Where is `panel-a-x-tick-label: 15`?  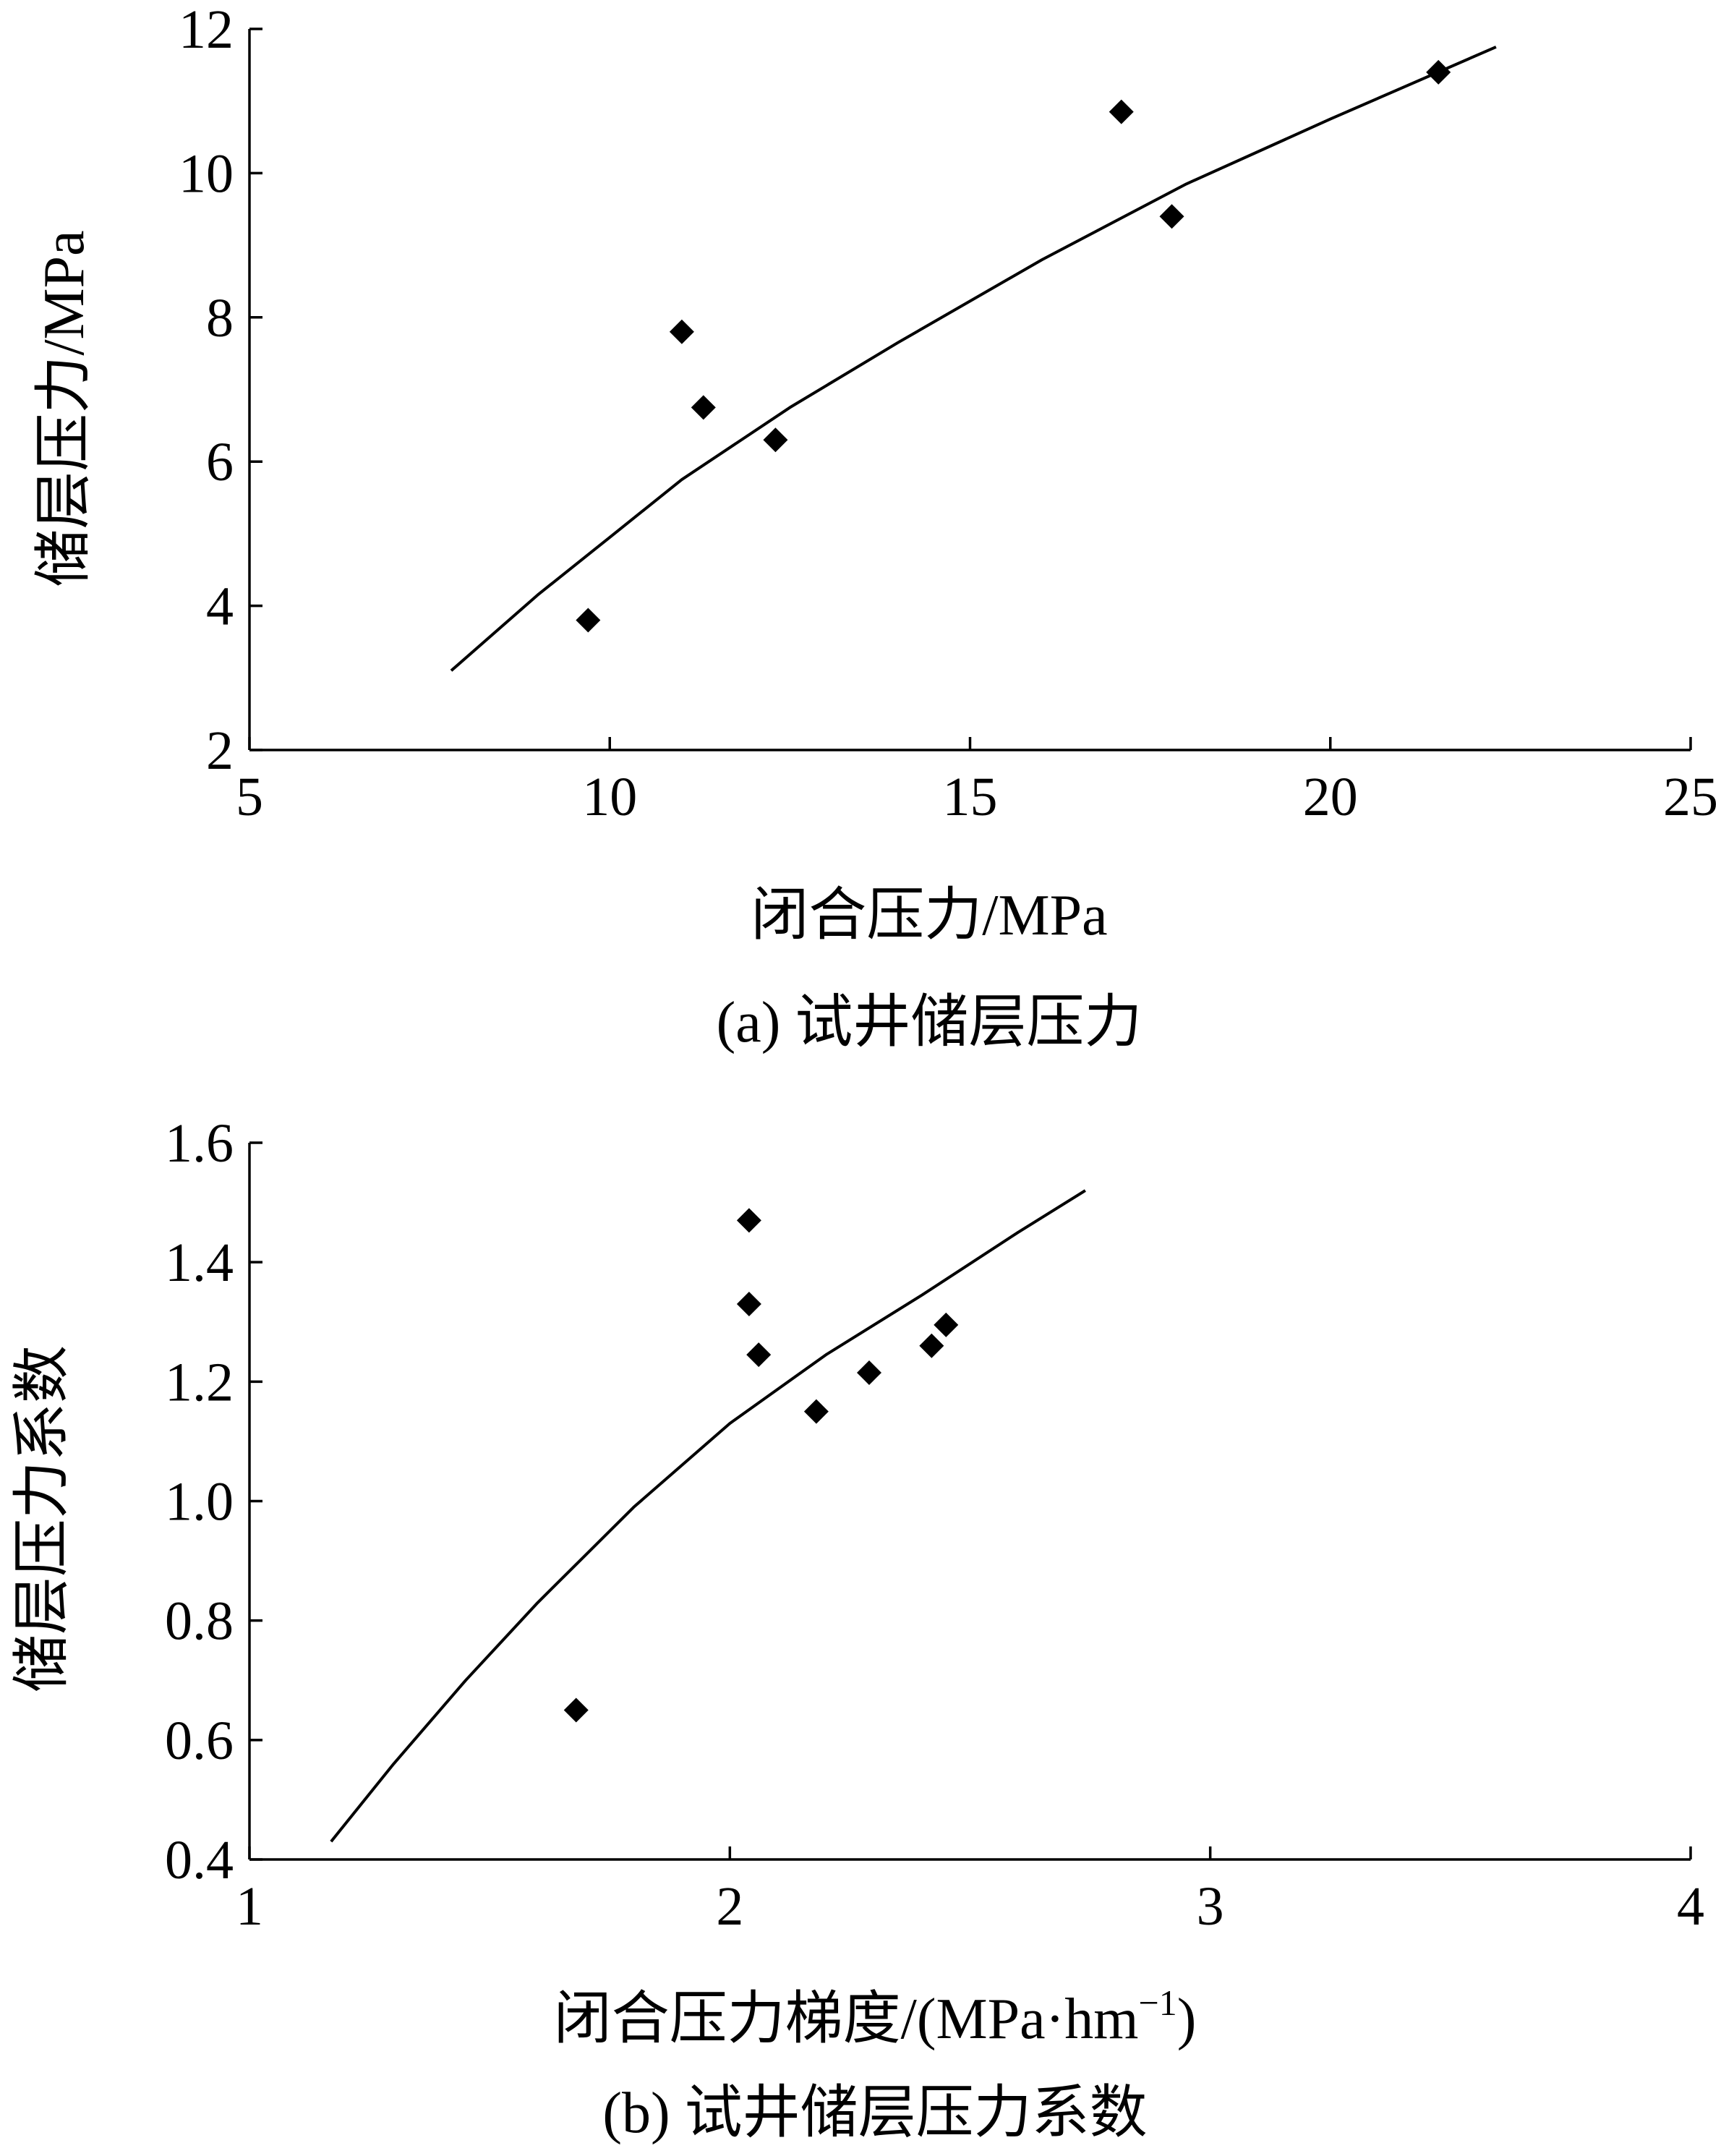
panel-a-x-tick-label: 15 is located at coordinates (970, 797).